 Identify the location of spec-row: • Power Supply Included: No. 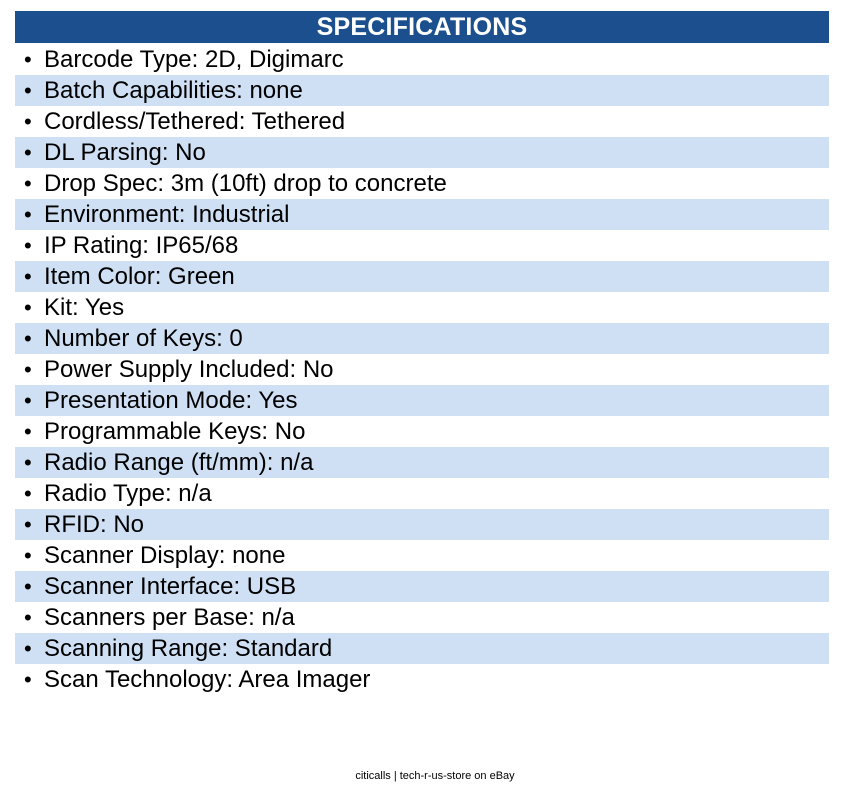
(422, 369).